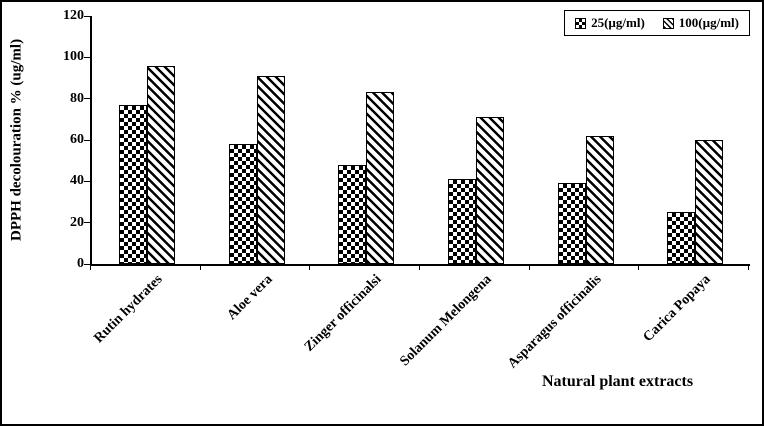 The width and height of the screenshot is (764, 426). I want to click on y-tick-label: 40, so click(77, 181).